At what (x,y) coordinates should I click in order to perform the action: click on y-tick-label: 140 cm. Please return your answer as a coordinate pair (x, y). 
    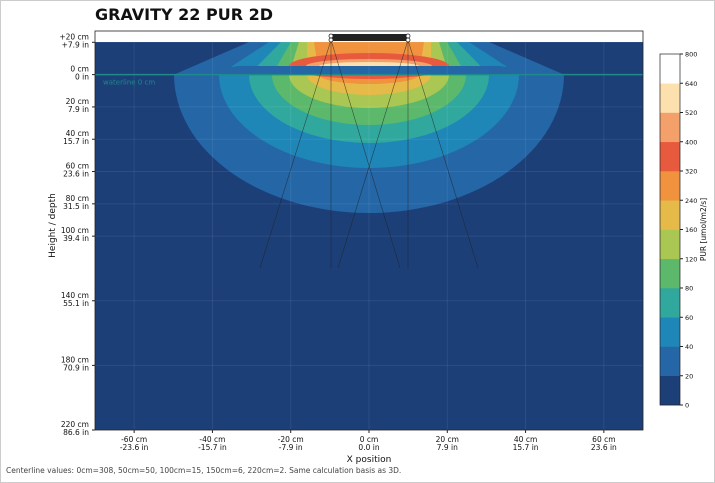
    Looking at the image, I should click on (75, 295).